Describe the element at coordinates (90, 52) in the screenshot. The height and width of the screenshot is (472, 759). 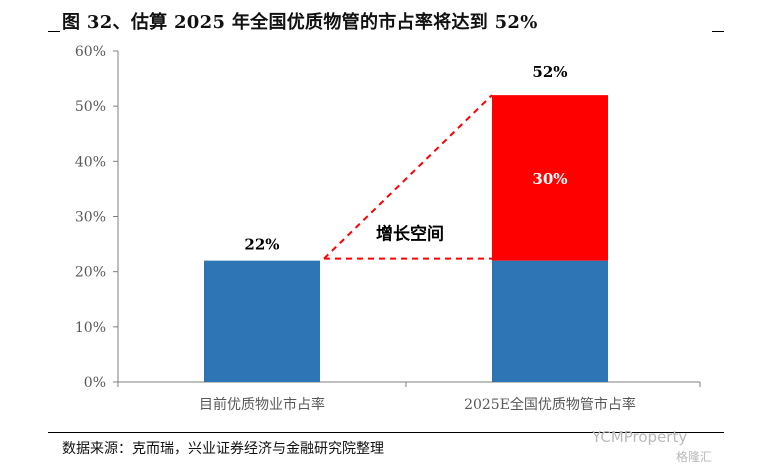
I see `y-tick-label: 60%` at that location.